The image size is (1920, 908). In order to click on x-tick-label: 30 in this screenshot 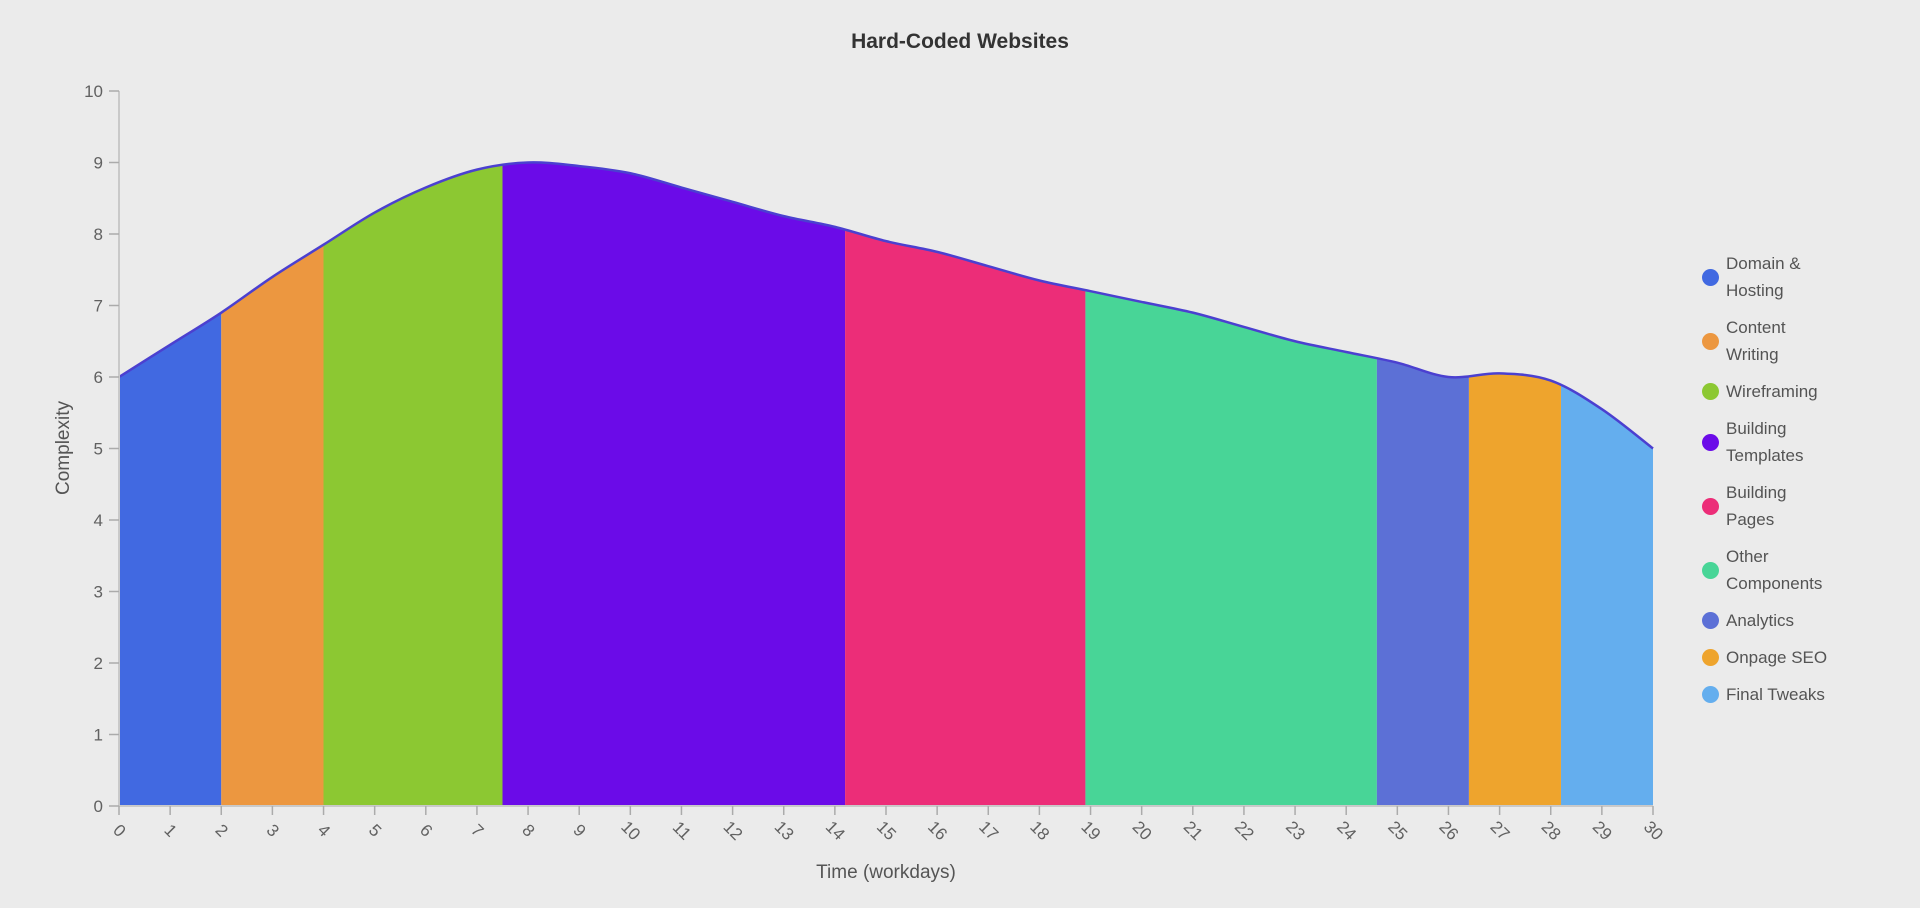, I will do `click(1653, 830)`.